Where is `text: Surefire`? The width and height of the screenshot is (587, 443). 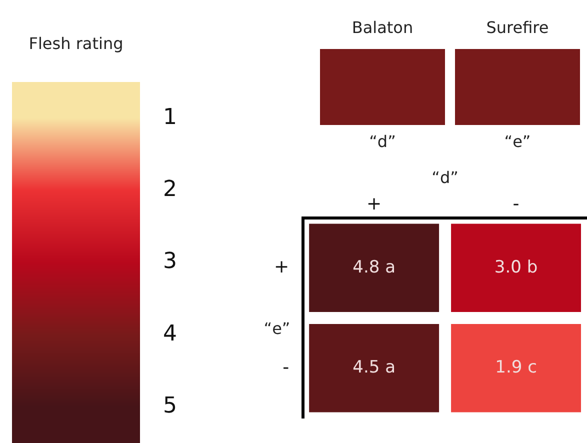
text: Surefire is located at coordinates (517, 27).